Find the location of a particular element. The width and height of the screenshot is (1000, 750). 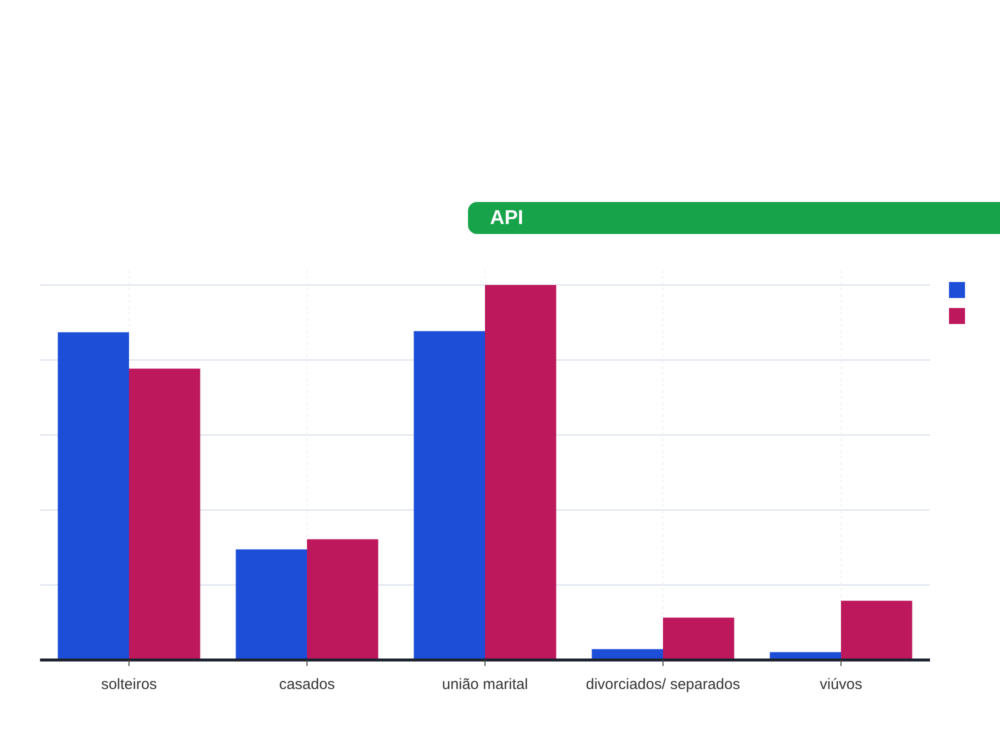

x-tick-label: viúvos is located at coordinates (841, 684).